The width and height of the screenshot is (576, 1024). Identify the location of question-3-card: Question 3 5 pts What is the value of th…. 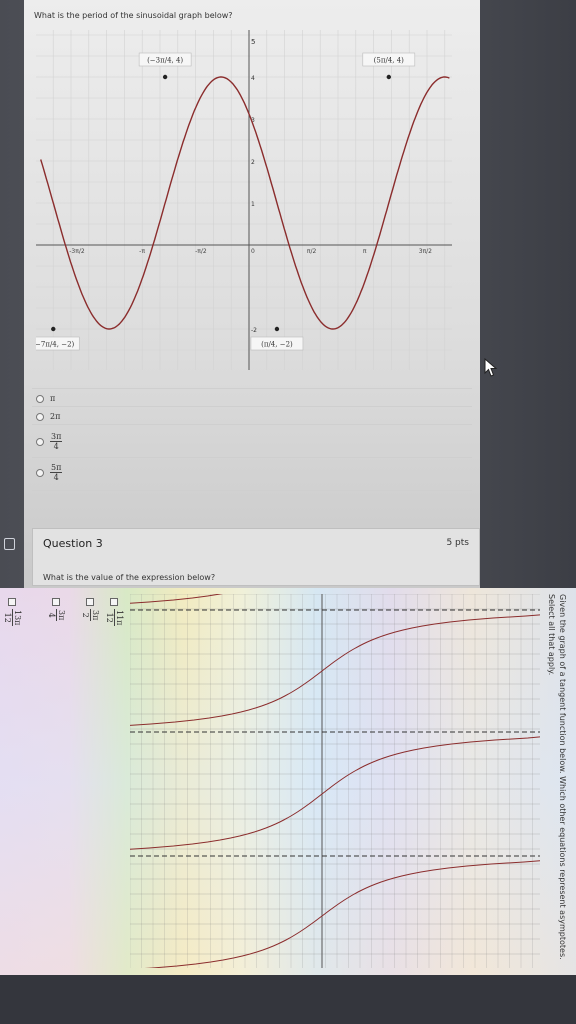
(256, 557).